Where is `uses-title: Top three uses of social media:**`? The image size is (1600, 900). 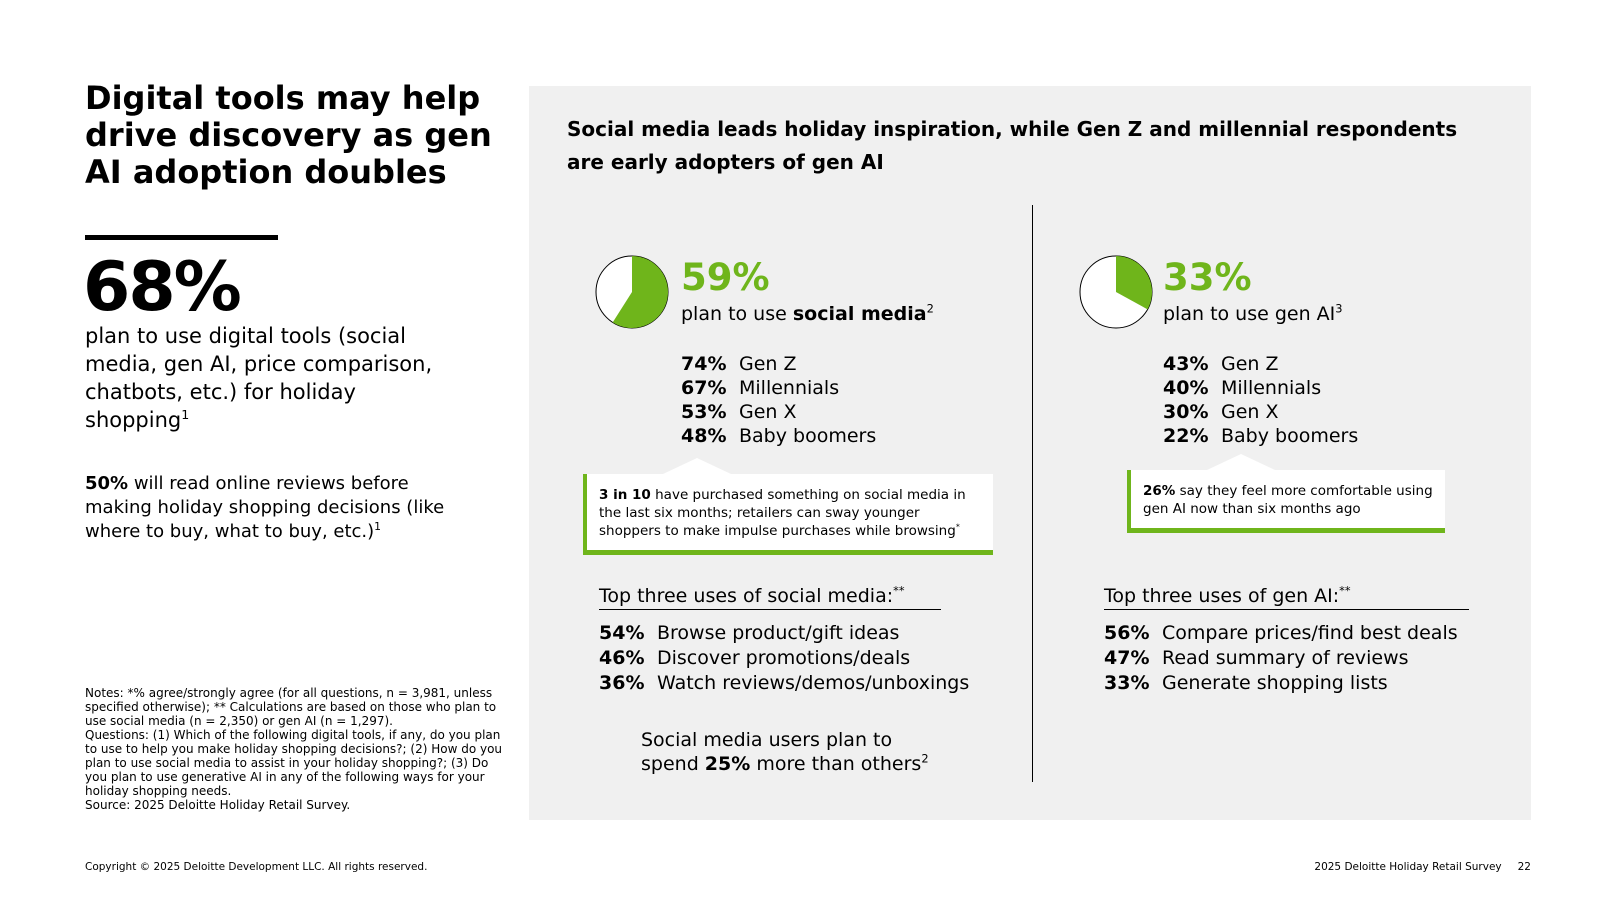
uses-title: Top three uses of social media:** is located at coordinates (770, 597).